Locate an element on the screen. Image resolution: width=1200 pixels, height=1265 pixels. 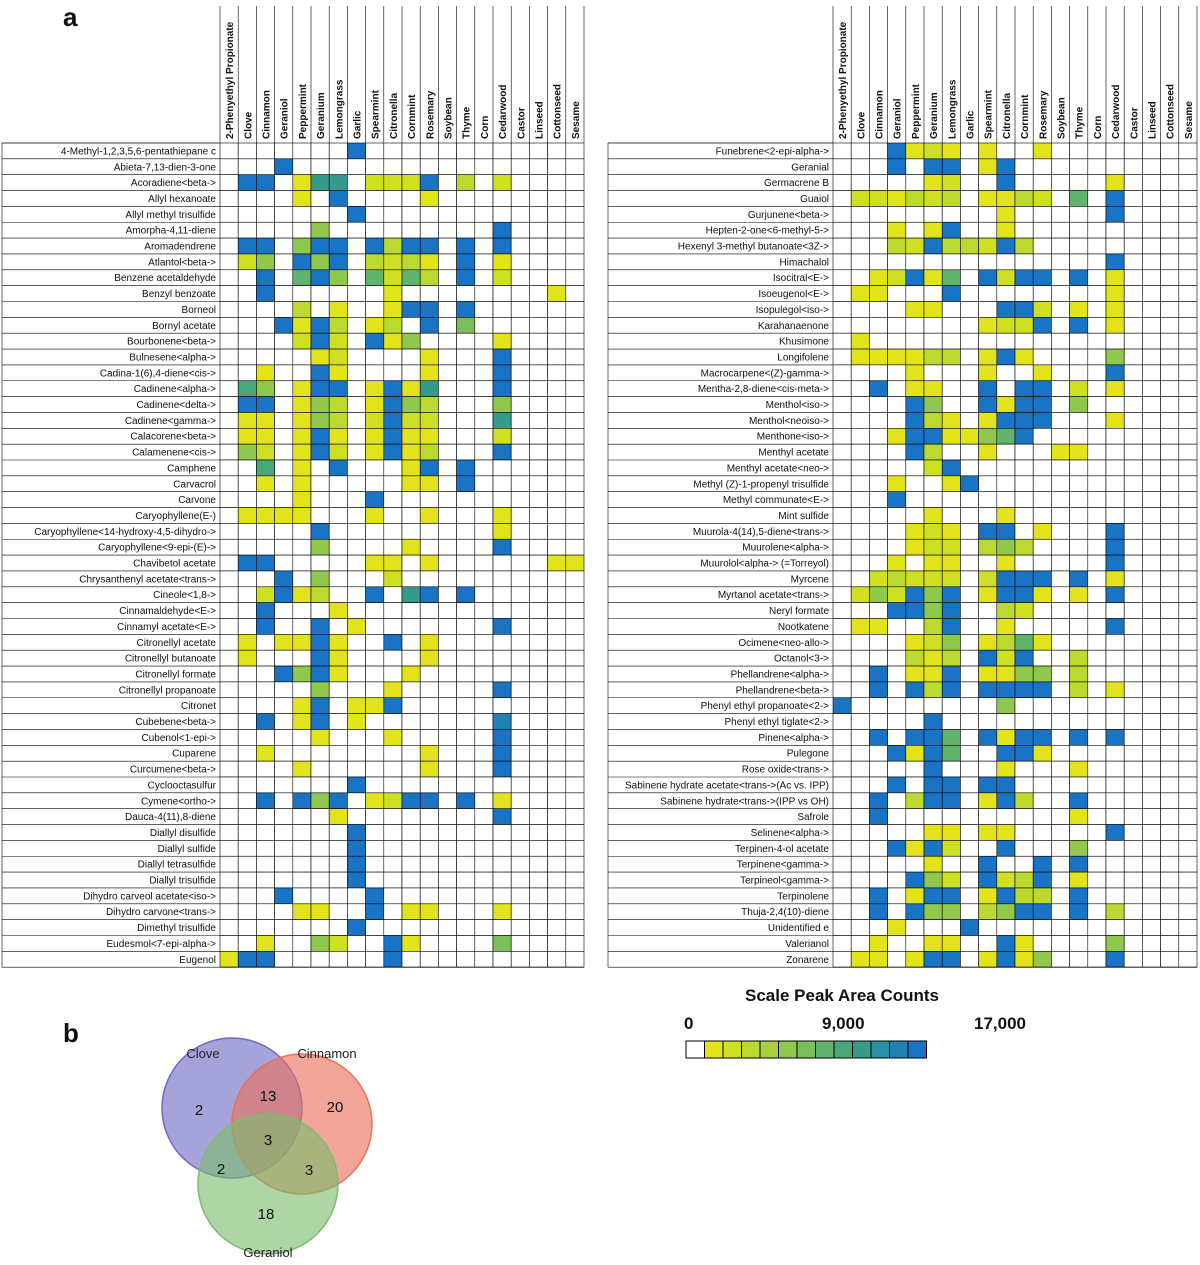
scale-swatch is located at coordinates (695, 1049).